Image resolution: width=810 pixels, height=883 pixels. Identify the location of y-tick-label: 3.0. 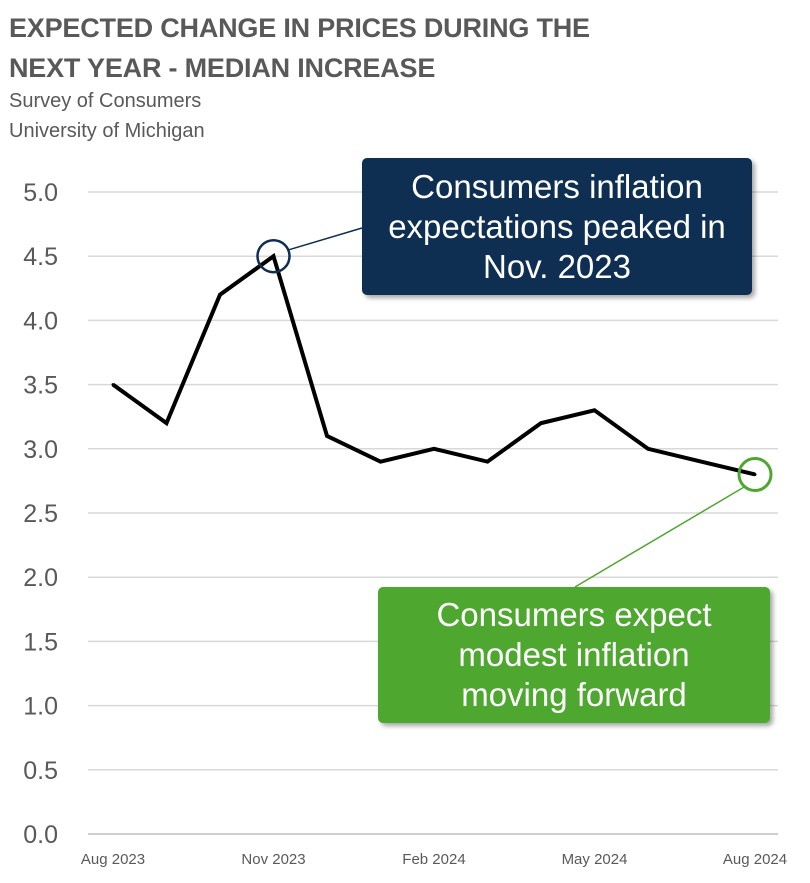
(40, 450).